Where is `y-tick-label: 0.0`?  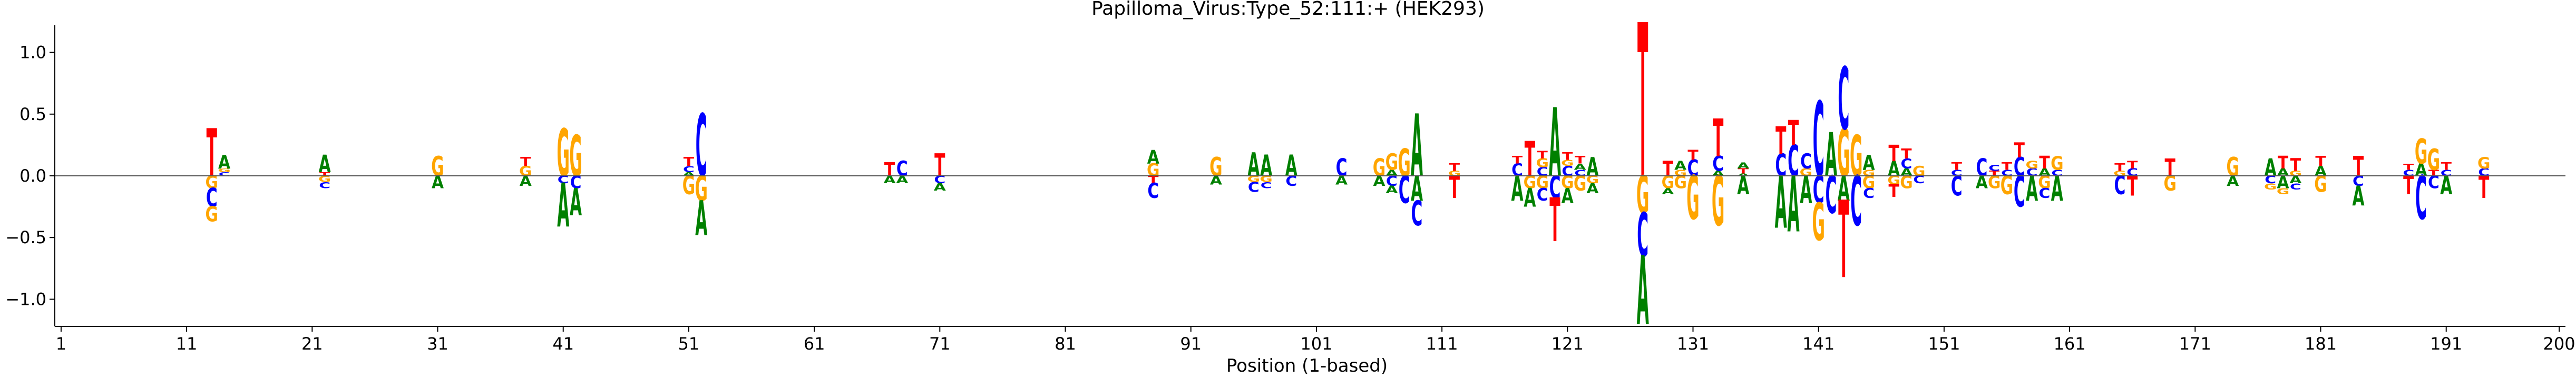 y-tick-label: 0.0 is located at coordinates (32, 176).